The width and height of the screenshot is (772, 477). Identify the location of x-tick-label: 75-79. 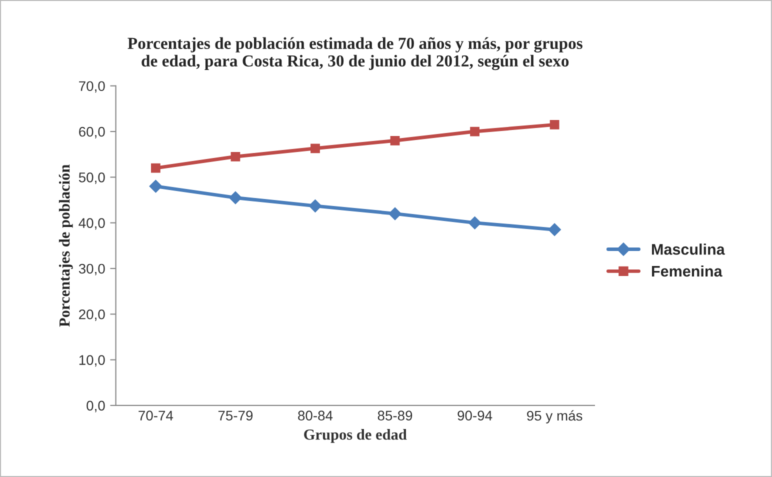
(235, 415).